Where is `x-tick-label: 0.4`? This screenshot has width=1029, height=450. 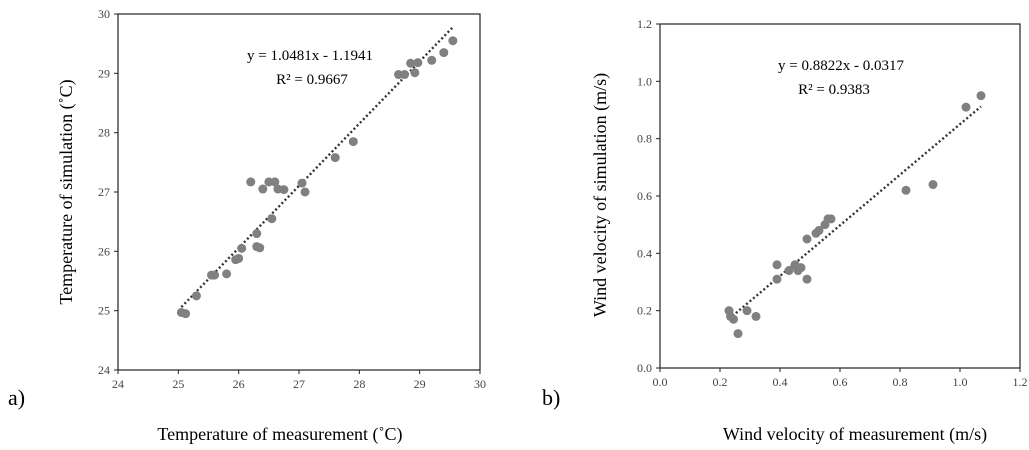
x-tick-label: 0.4 is located at coordinates (780, 382).